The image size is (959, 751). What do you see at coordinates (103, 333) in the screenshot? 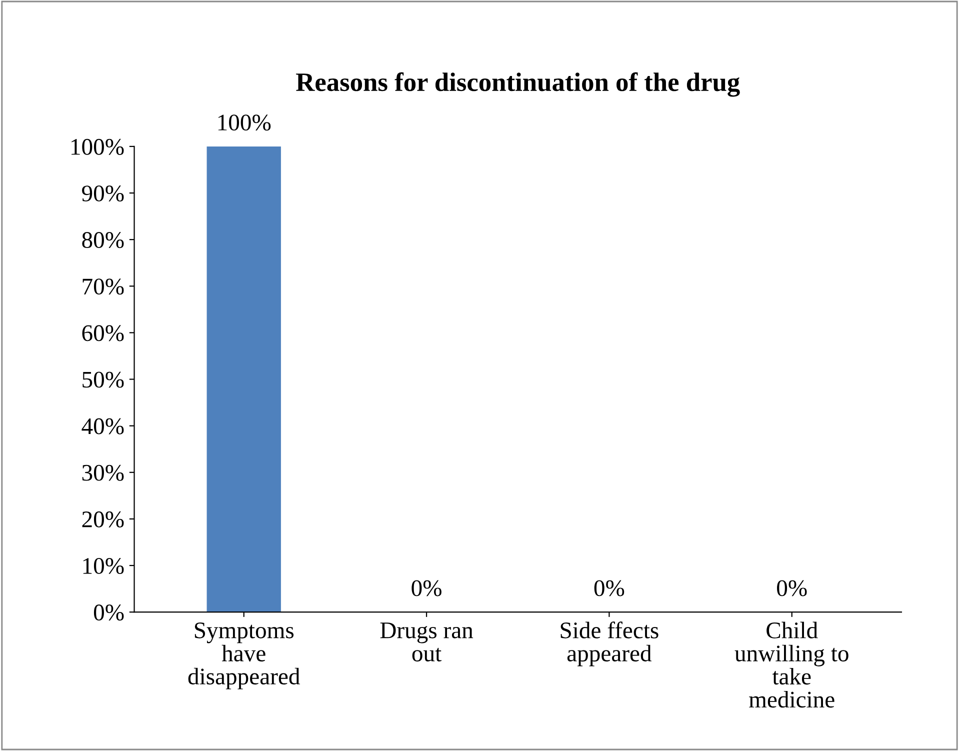
I see `y-tick-label: 60%` at bounding box center [103, 333].